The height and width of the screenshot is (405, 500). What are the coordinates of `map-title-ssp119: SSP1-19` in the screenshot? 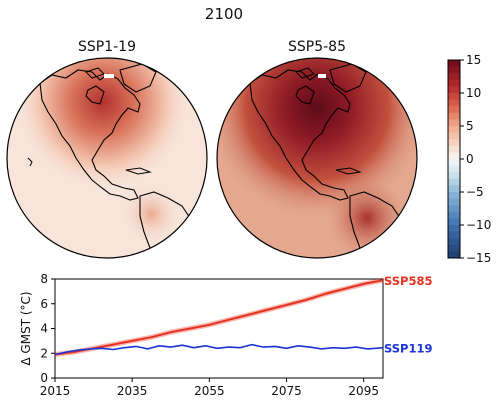 It's located at (107, 47).